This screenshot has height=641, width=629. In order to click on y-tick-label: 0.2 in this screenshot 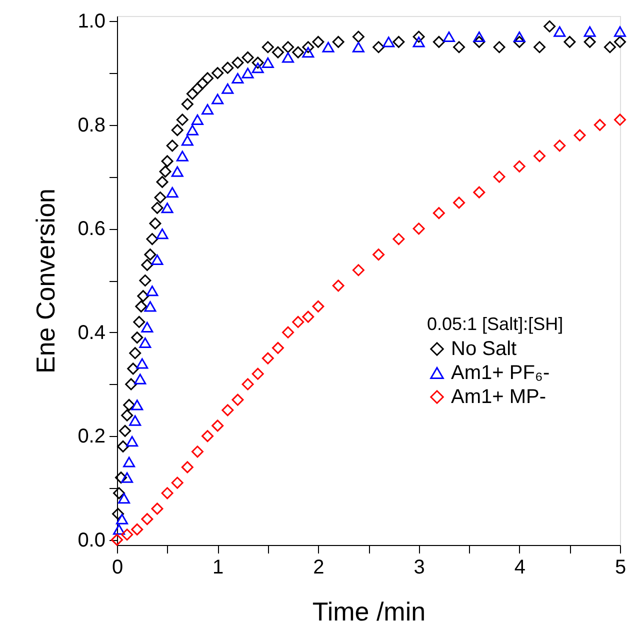, I will do `click(92, 437)`.